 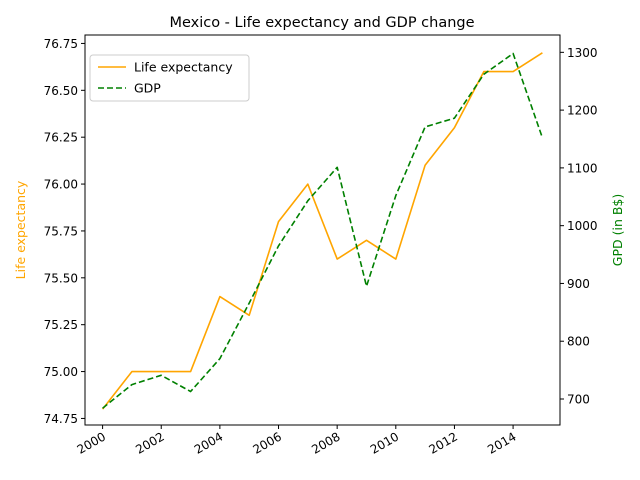 I want to click on y-left-tick-label: 76.00, so click(x=61, y=185).